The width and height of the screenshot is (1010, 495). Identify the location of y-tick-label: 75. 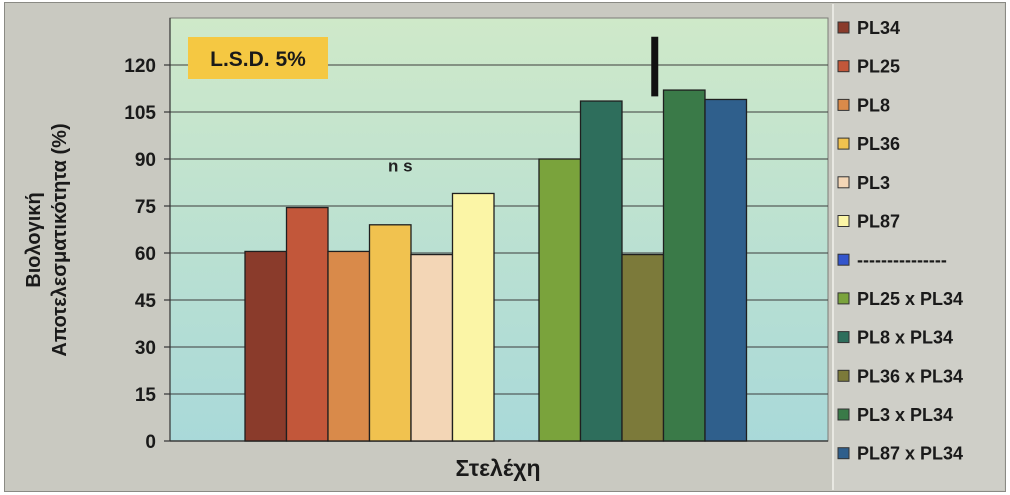
(146, 207).